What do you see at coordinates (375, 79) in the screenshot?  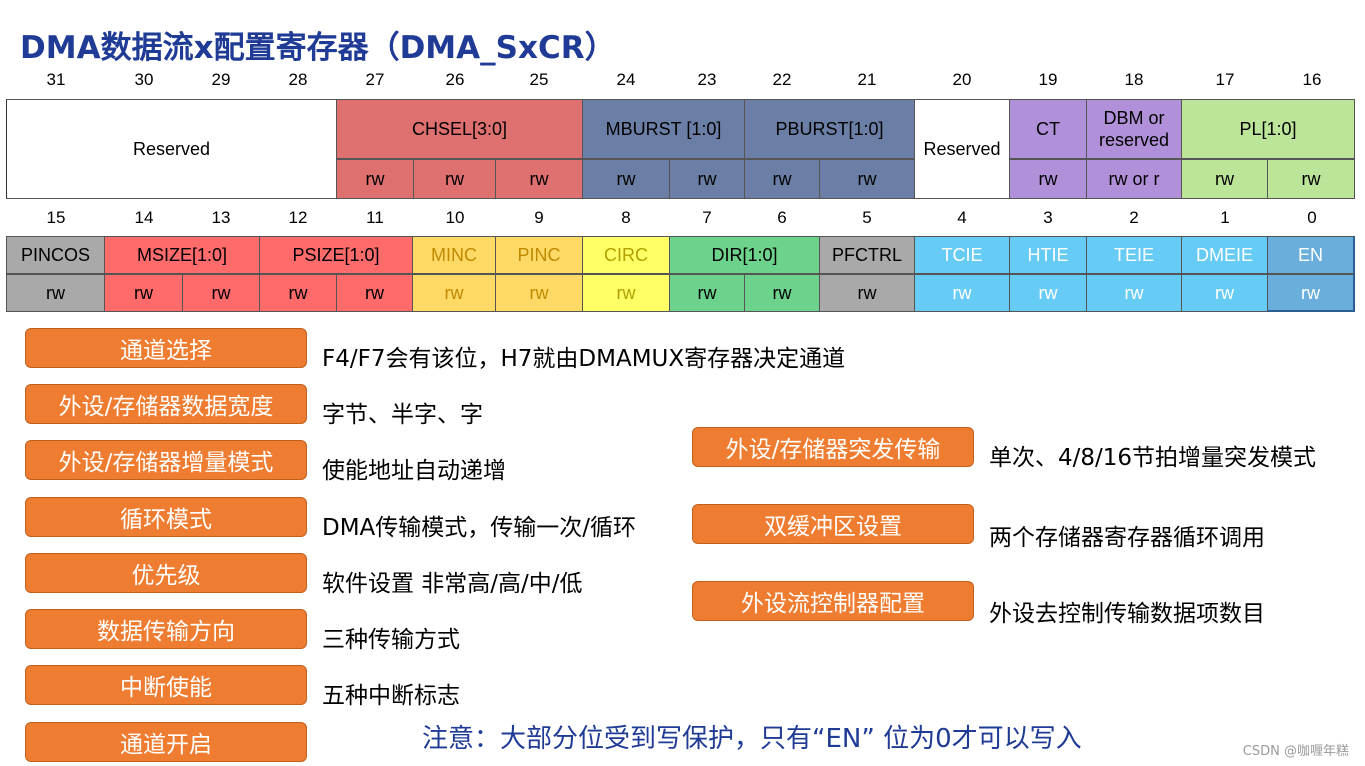 I see `bit-number: 27` at bounding box center [375, 79].